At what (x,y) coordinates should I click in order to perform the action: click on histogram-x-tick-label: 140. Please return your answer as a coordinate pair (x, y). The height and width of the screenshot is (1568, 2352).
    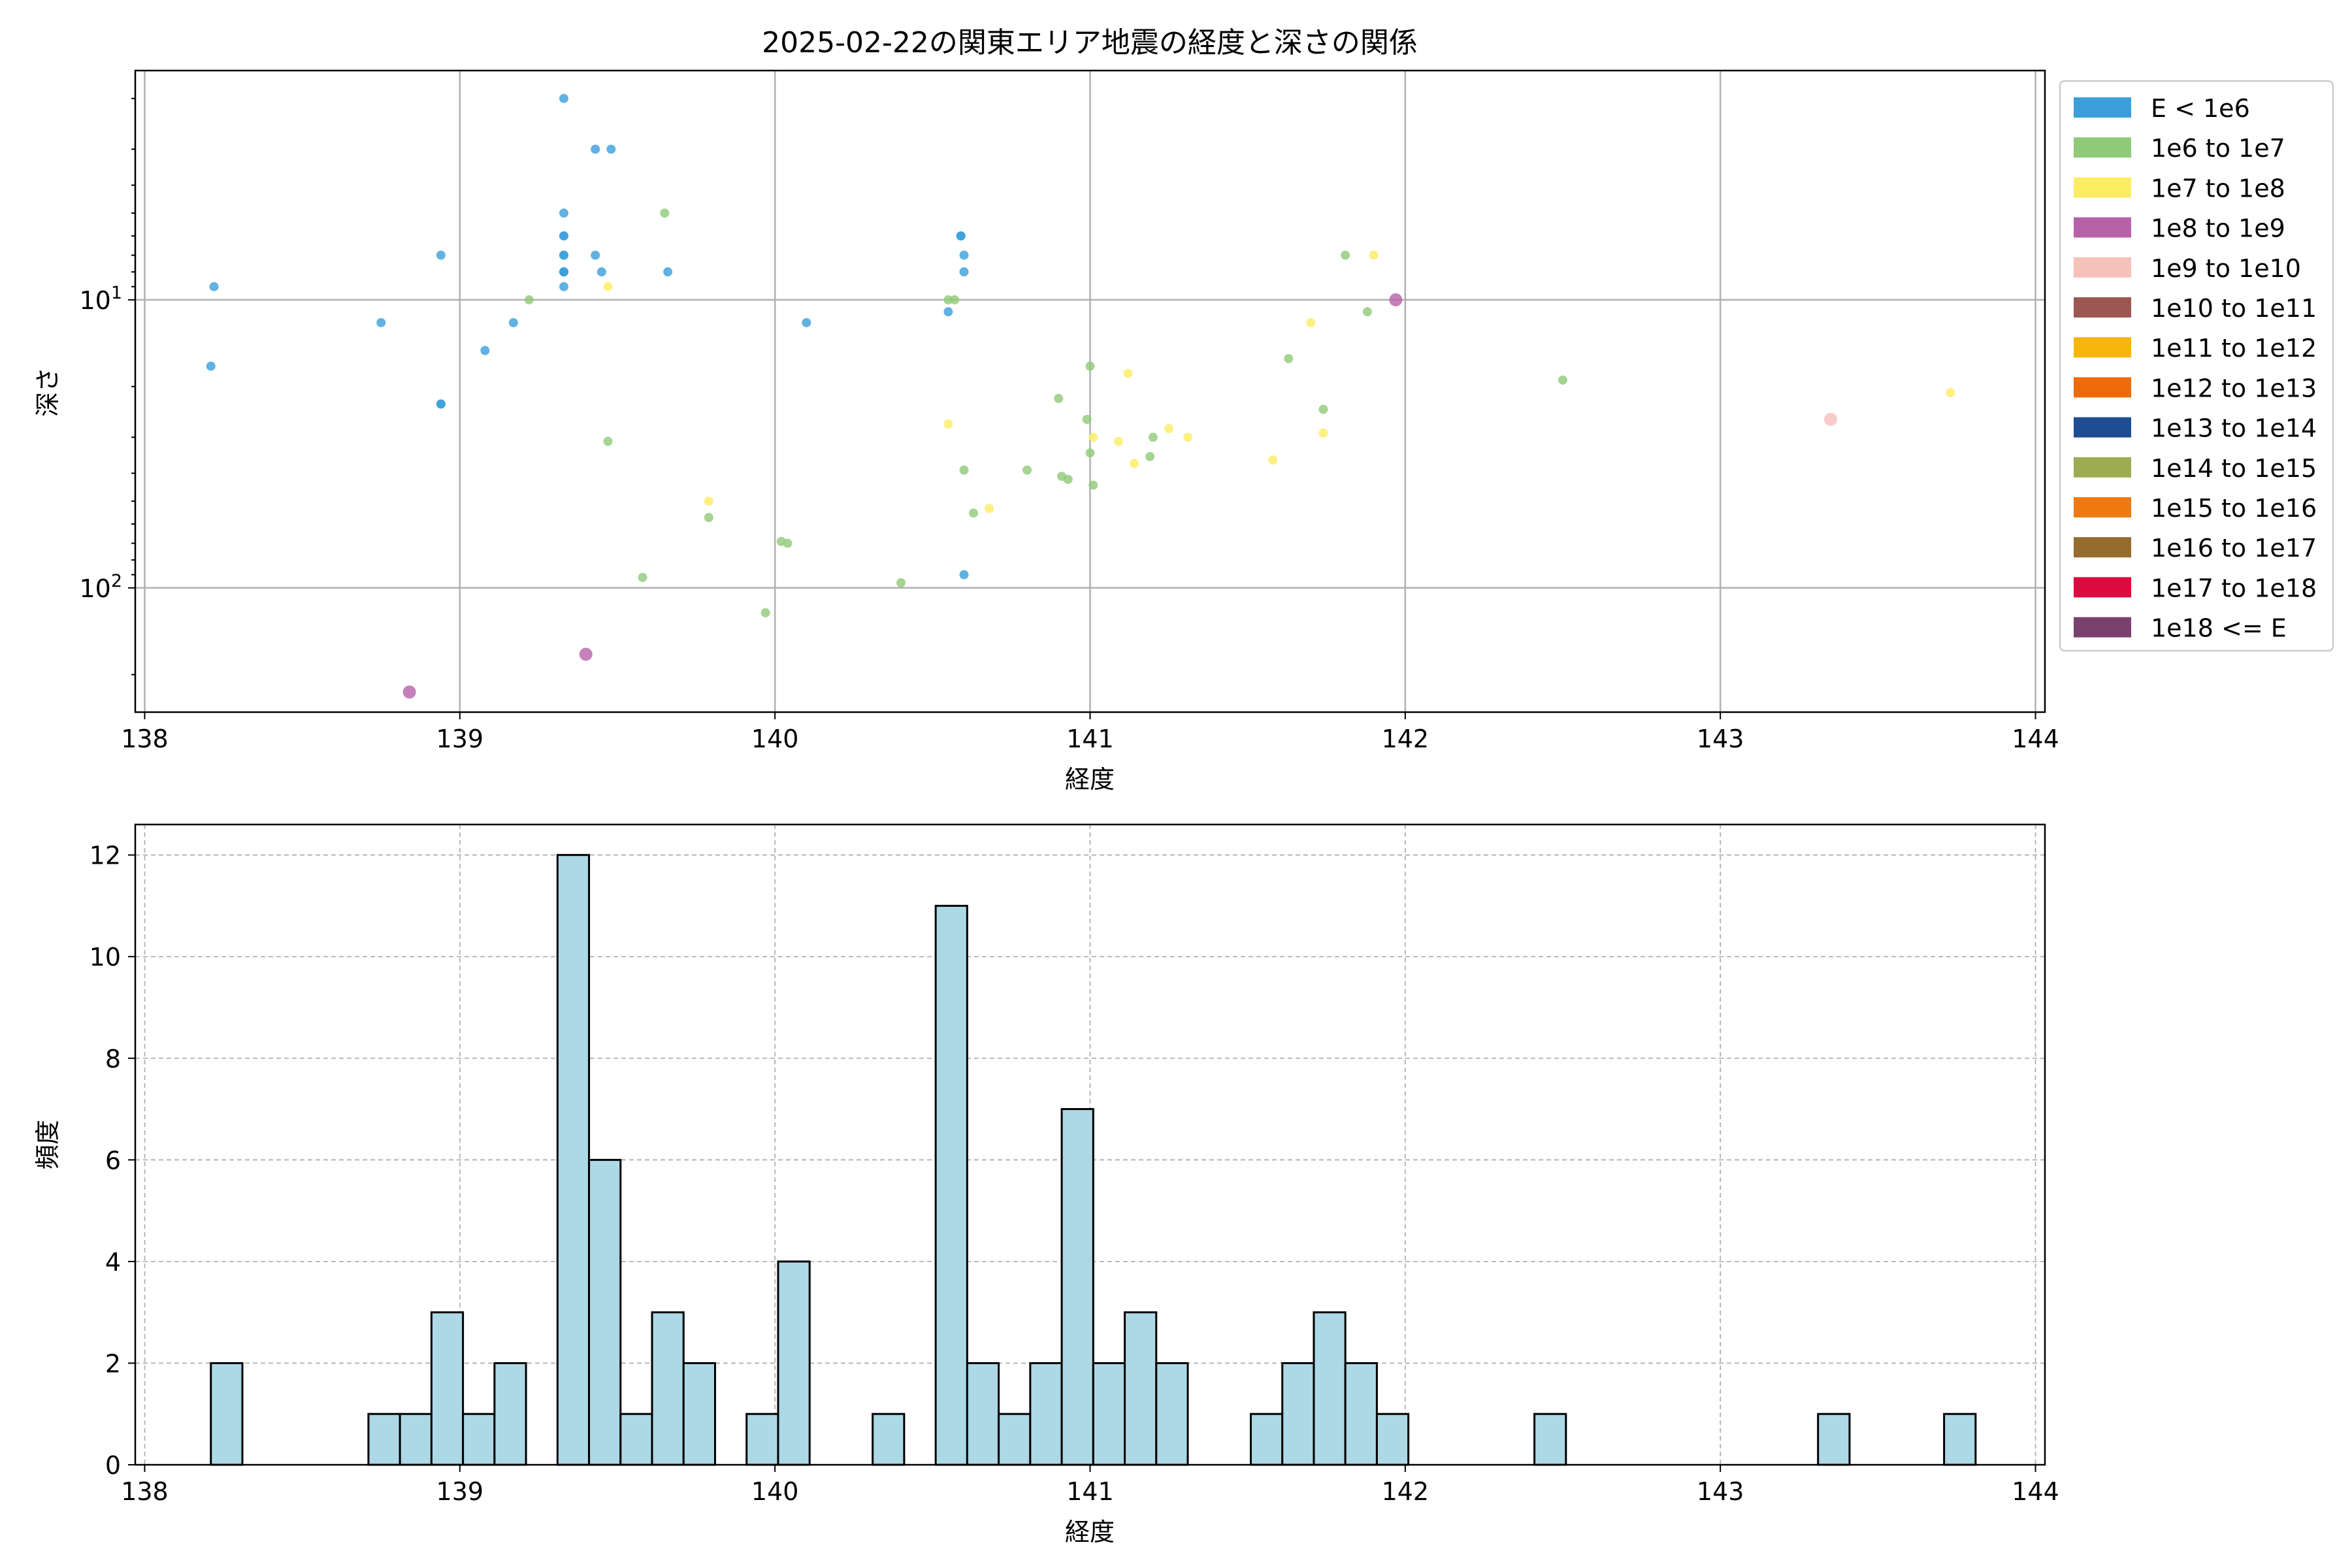
    Looking at the image, I should click on (775, 1491).